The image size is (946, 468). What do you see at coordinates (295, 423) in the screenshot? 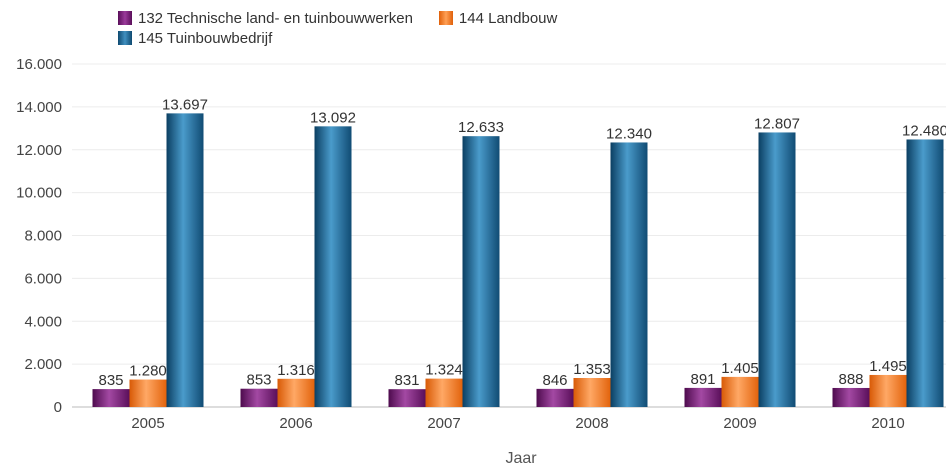
I see `x-tick-label: 2006` at bounding box center [295, 423].